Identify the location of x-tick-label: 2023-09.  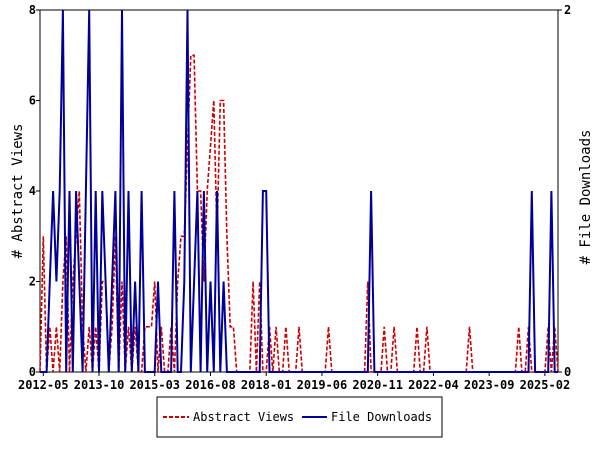
(489, 385).